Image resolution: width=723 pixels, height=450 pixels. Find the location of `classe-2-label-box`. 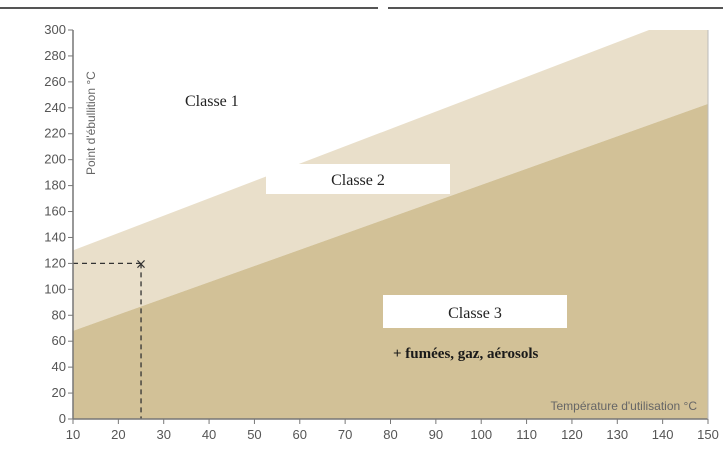

classe-2-label-box is located at coordinates (358, 179).